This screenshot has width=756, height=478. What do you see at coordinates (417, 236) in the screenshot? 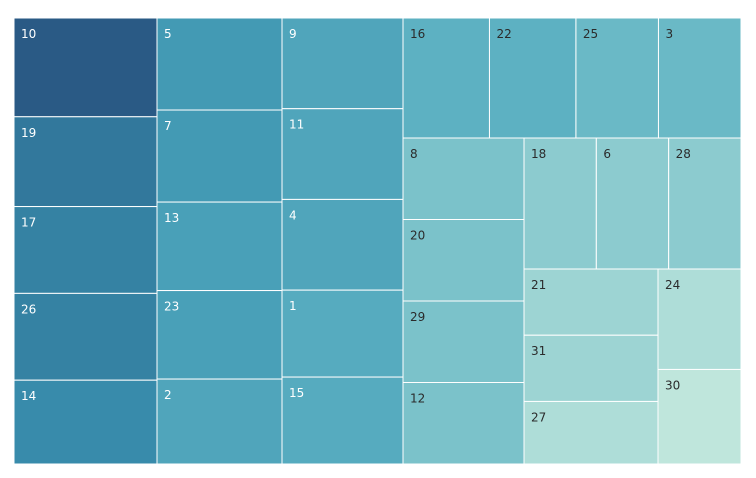
I see `treemap-label-20: 20` at bounding box center [417, 236].